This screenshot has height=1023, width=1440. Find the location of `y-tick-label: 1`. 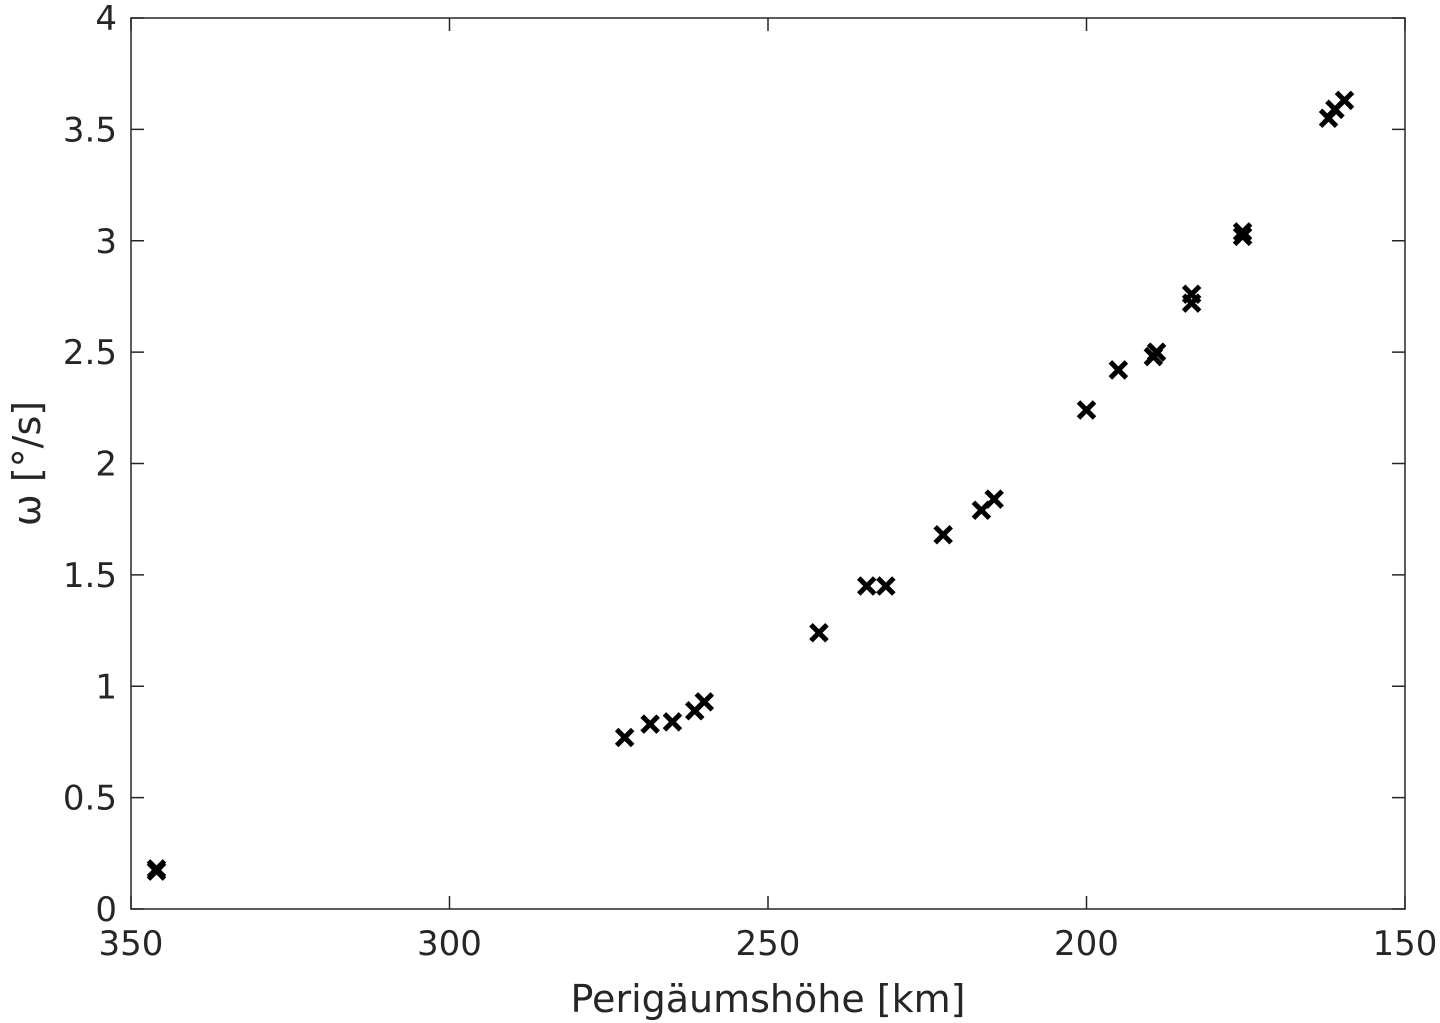

y-tick-label: 1 is located at coordinates (106, 687).